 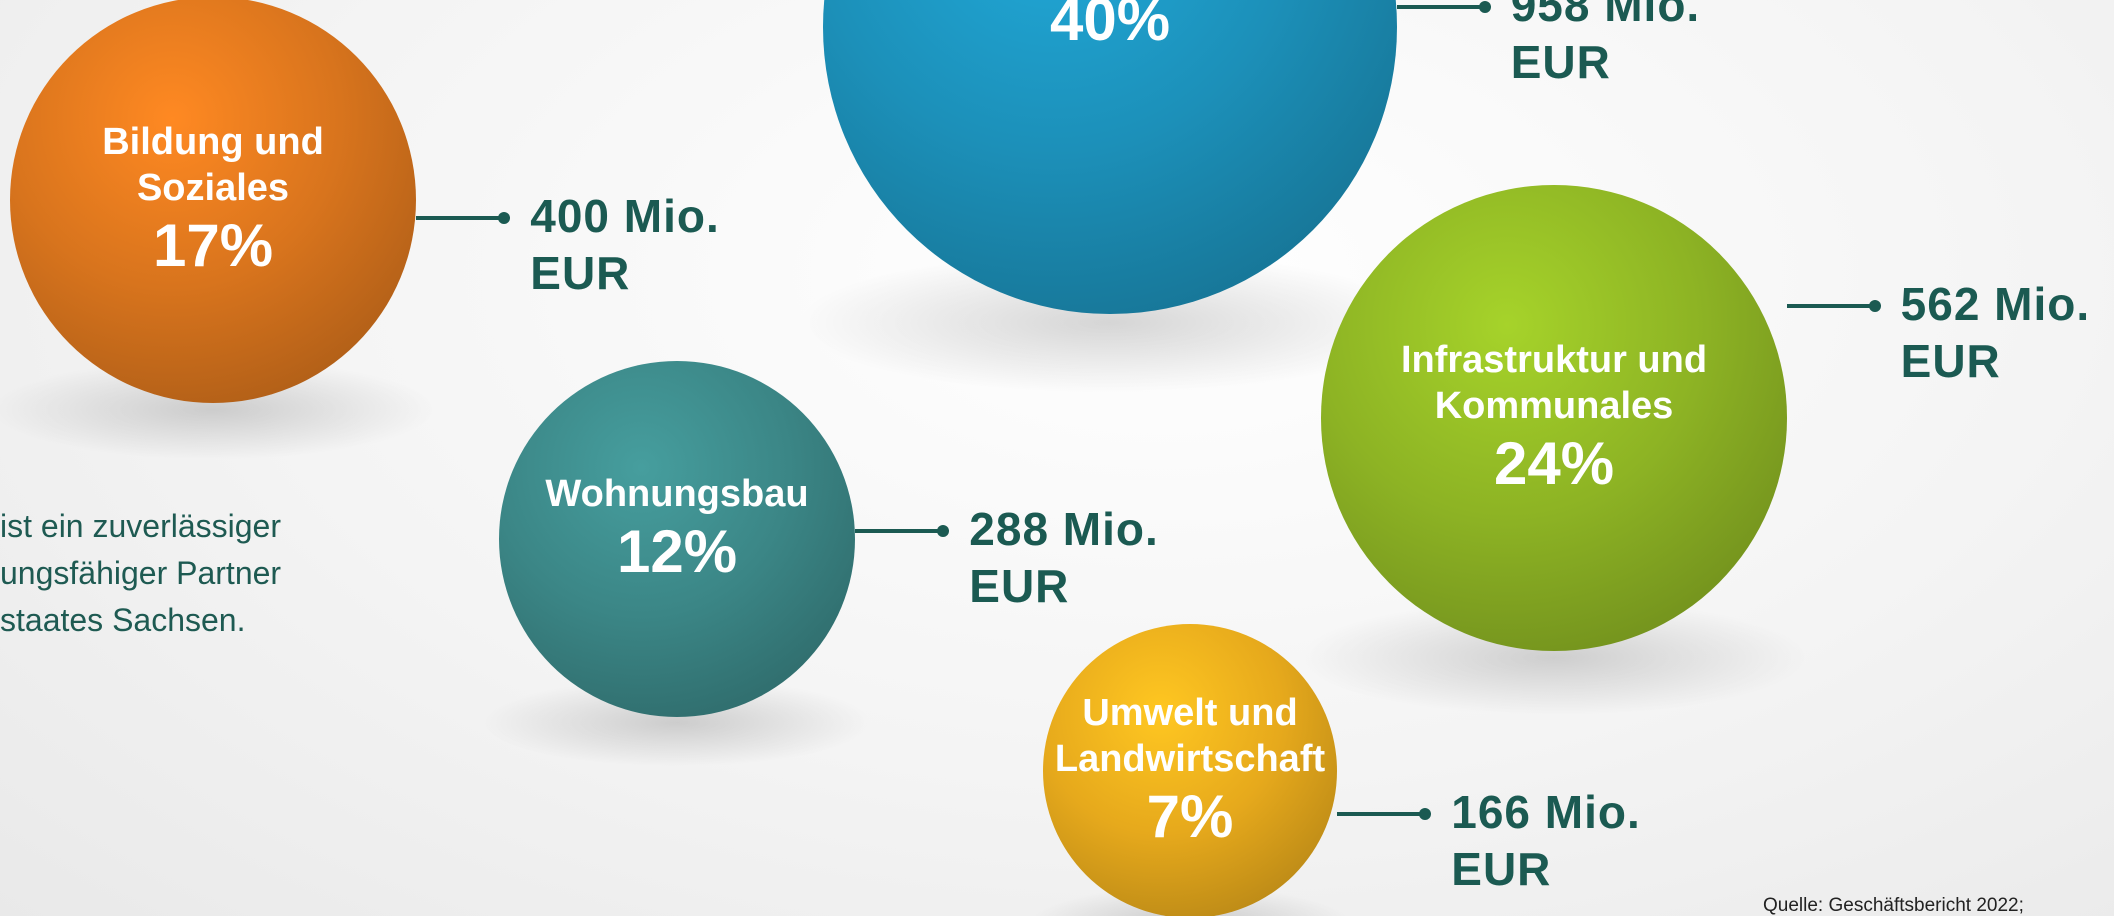 What do you see at coordinates (1554, 463) in the screenshot?
I see `value-label: 24%` at bounding box center [1554, 463].